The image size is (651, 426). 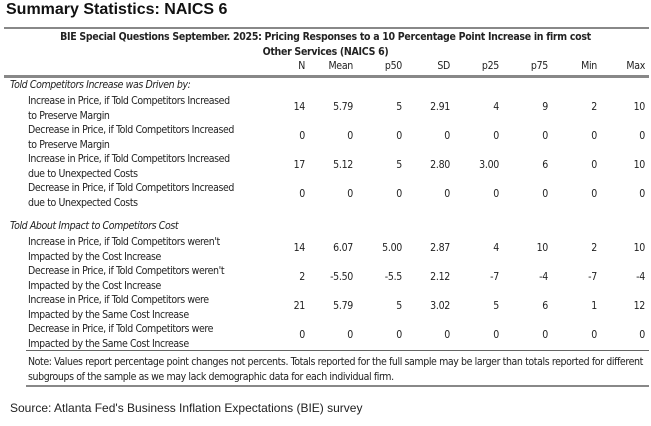 I want to click on cell-mean: 5.79, so click(x=343, y=306).